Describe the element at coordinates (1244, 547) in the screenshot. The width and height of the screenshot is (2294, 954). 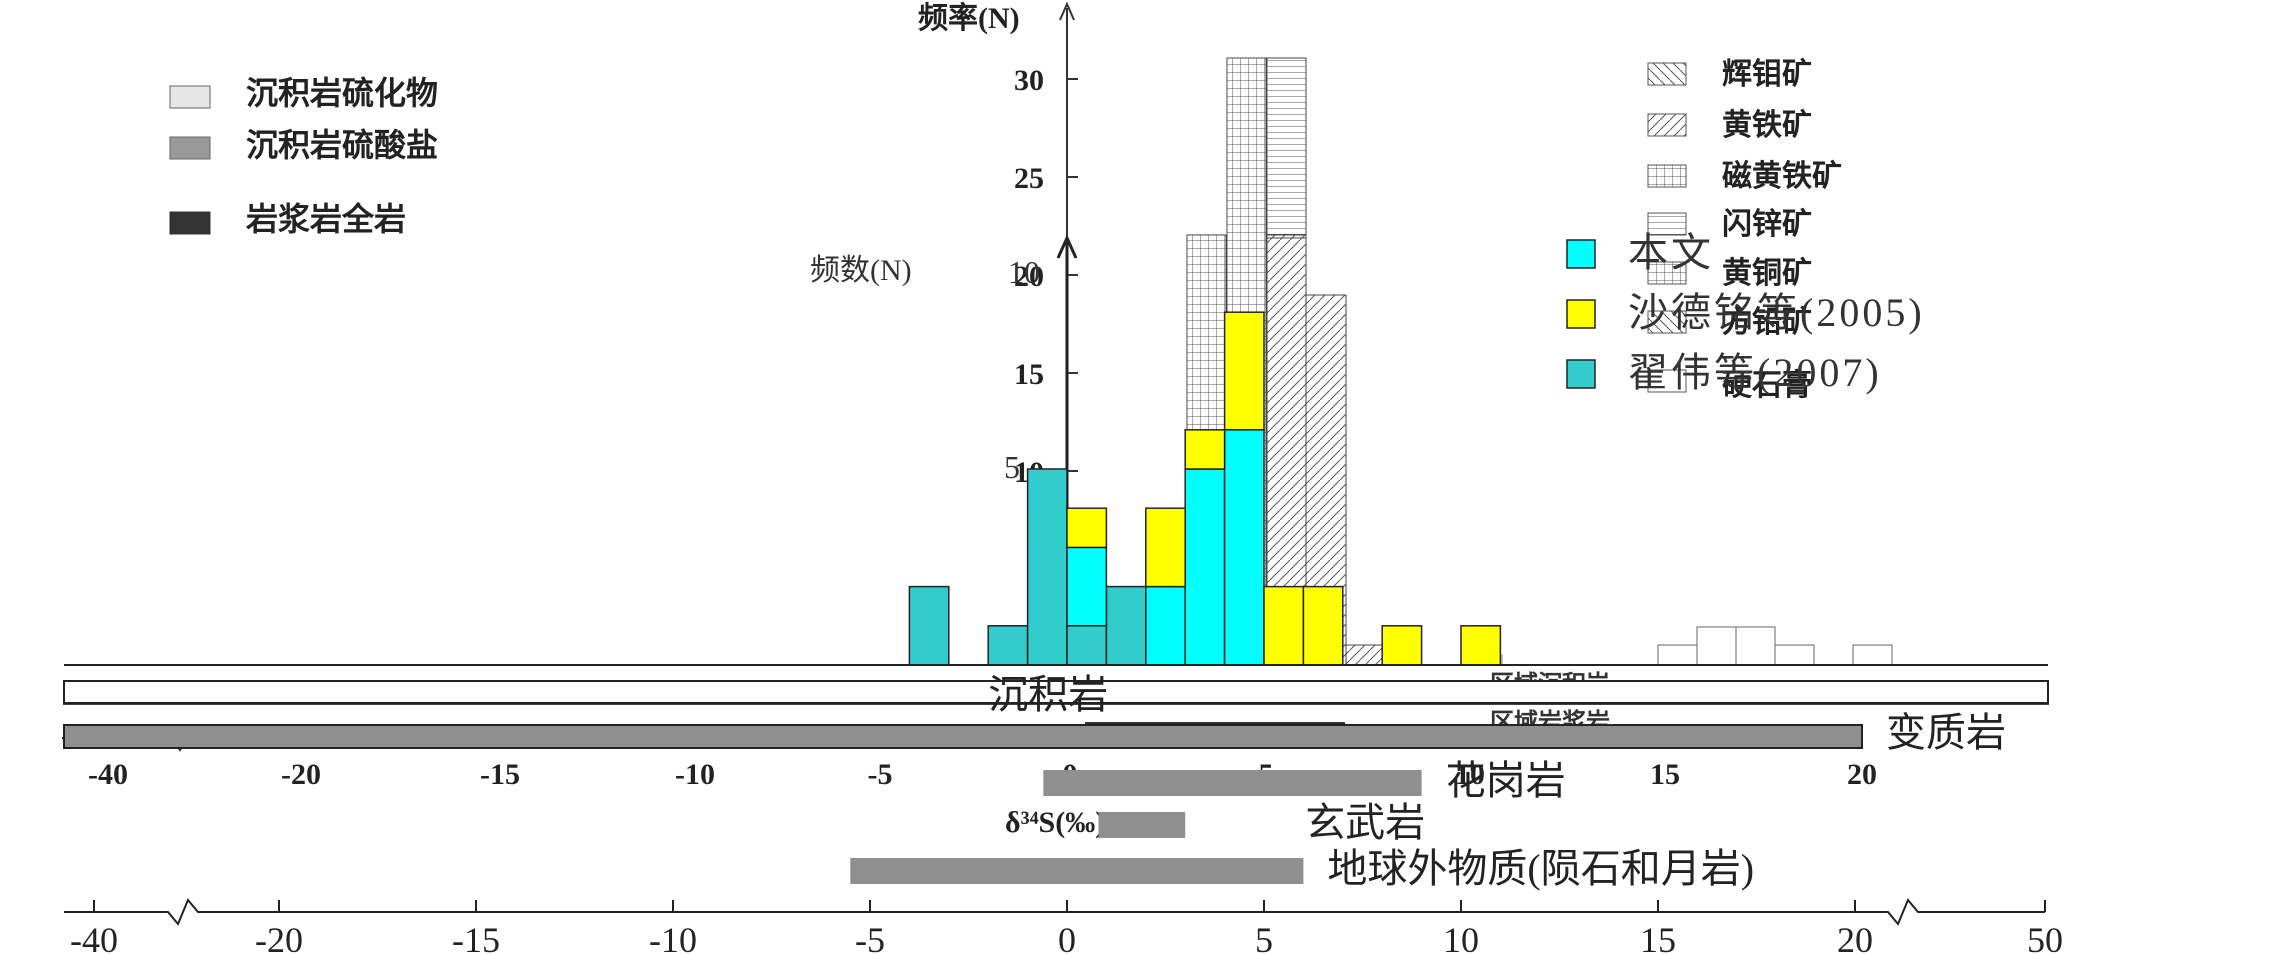
I see `bar-本文-4` at that location.